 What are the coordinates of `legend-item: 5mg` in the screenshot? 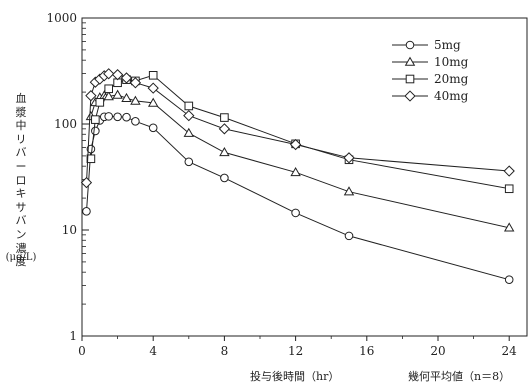 It's located at (426, 45).